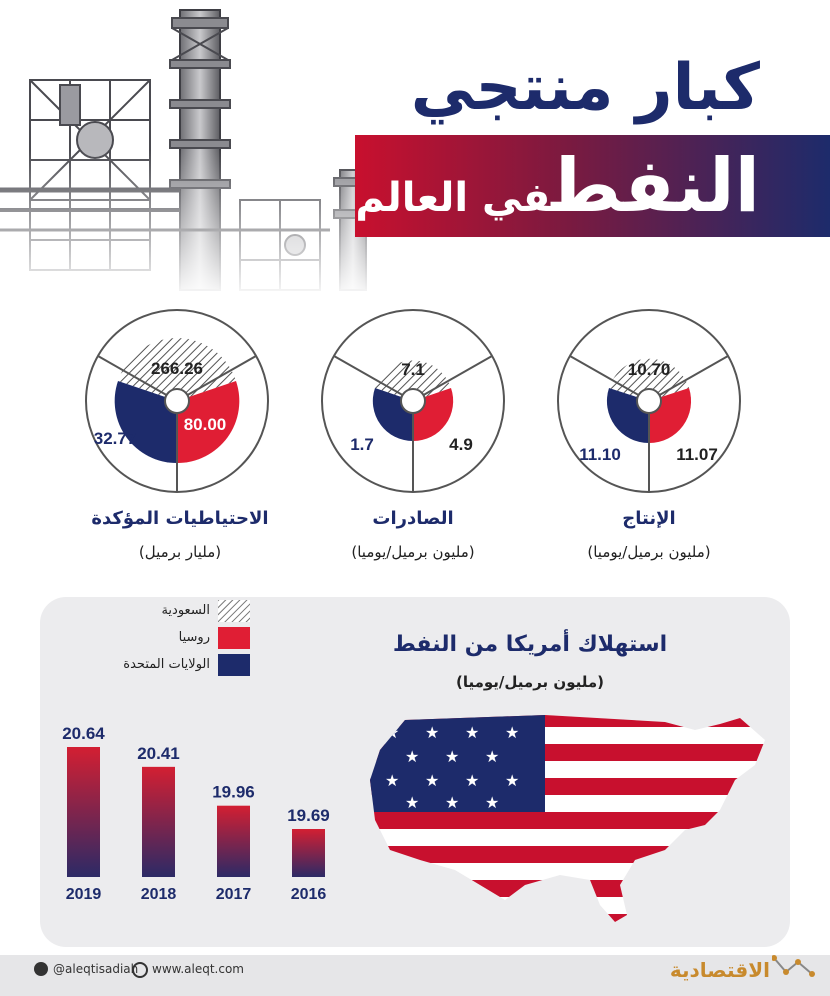  What do you see at coordinates (461, 444) in the screenshot?
I see `exports-russia-value: 4.9` at bounding box center [461, 444].